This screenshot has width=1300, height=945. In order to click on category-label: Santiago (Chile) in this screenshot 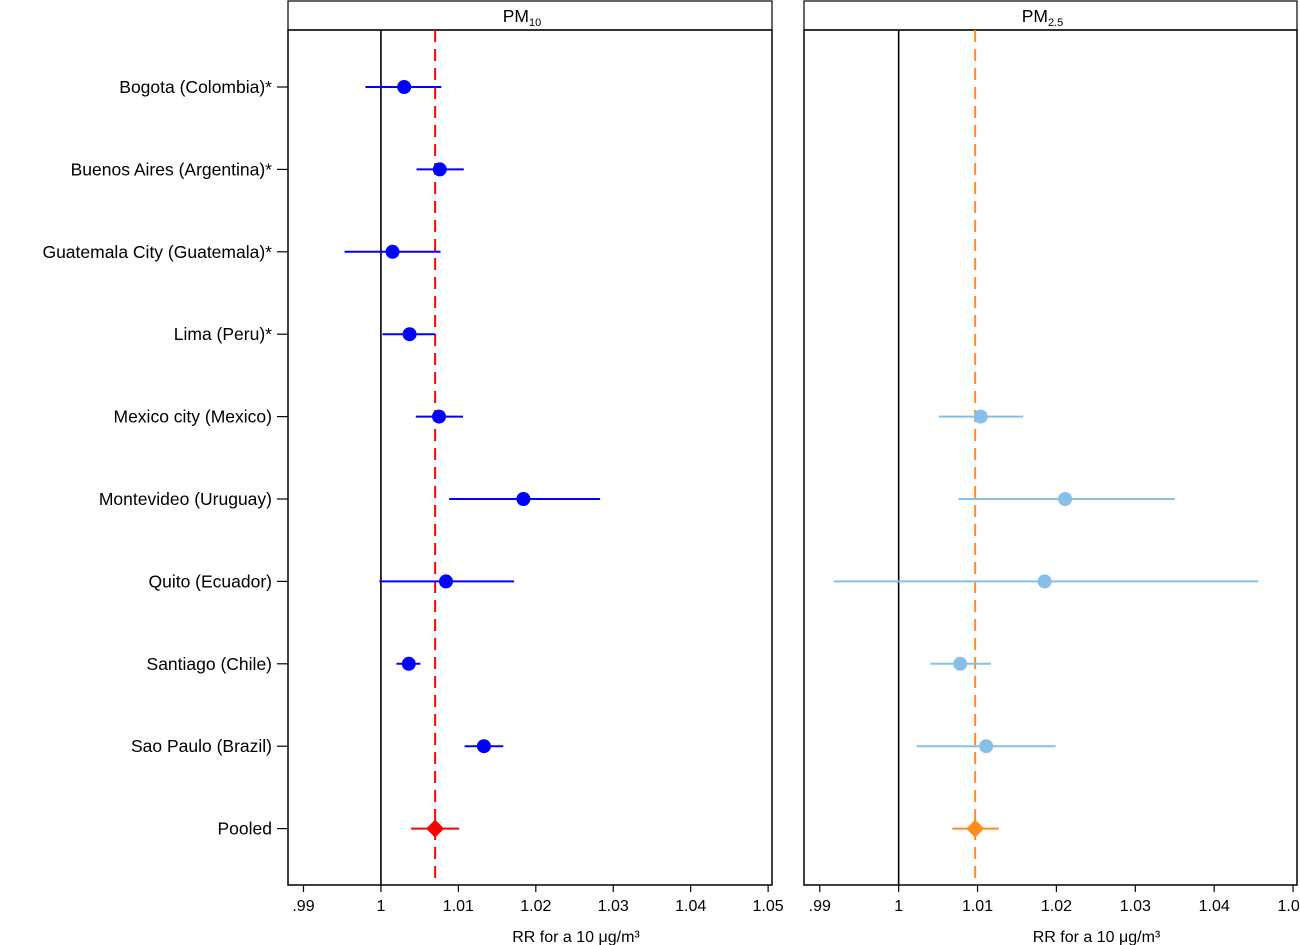, I will do `click(209, 664)`.